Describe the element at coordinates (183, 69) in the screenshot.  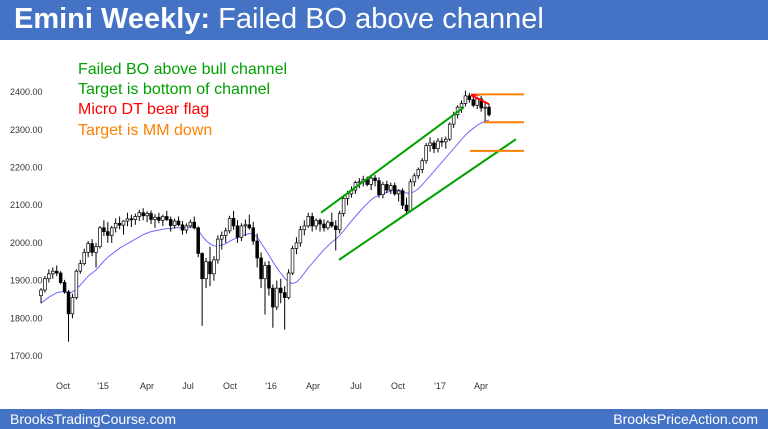
I see `annotation-failed-bo: Failed BO above bull channel` at that location.